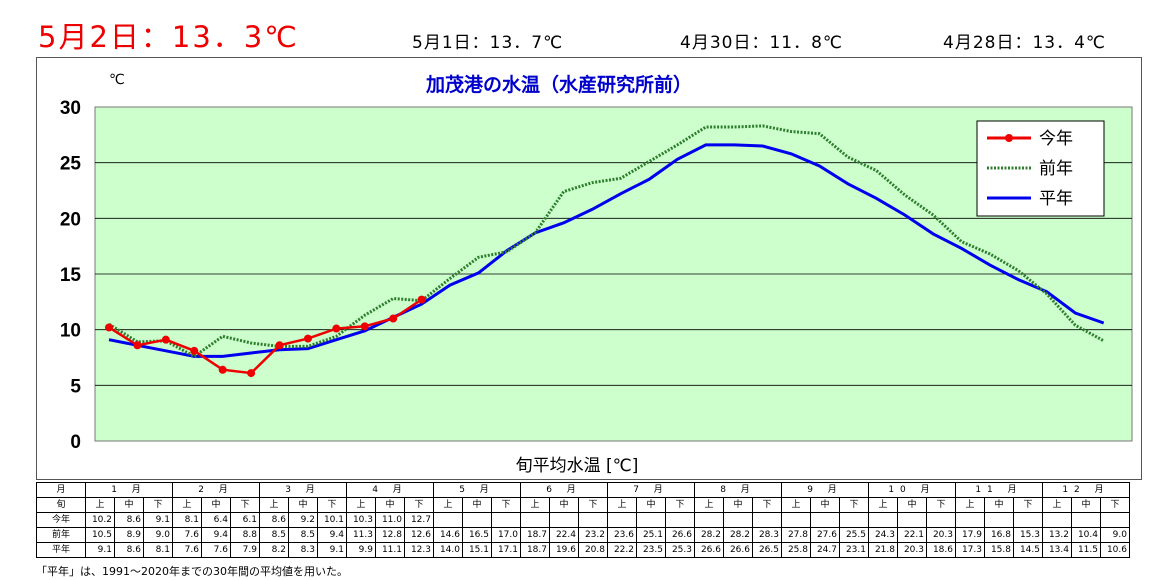  Describe the element at coordinates (583, 505) in the screenshot. I see `jun-header-row: 旬上中下上中下上中下上中下上中下上中下上中下上中下上中下上中下上中下上中下` at that location.